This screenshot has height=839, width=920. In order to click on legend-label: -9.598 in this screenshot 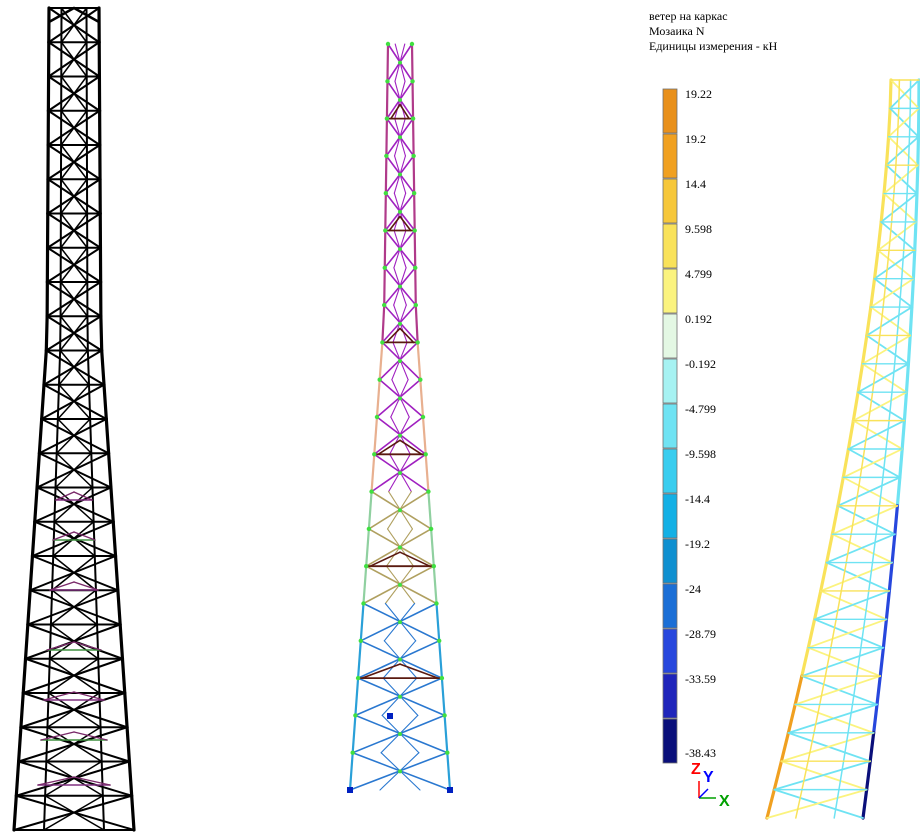, I will do `click(700, 454)`.